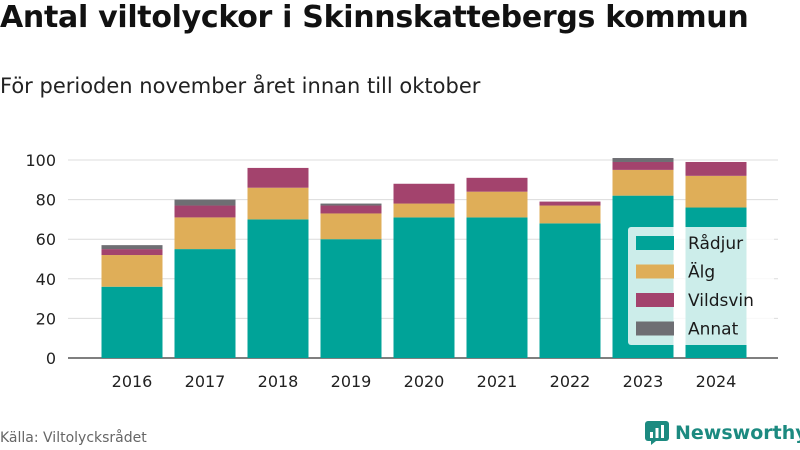 This screenshot has width=800, height=450. Describe the element at coordinates (73, 438) in the screenshot. I see `source-note: Källa: Viltolycksrådet` at that location.